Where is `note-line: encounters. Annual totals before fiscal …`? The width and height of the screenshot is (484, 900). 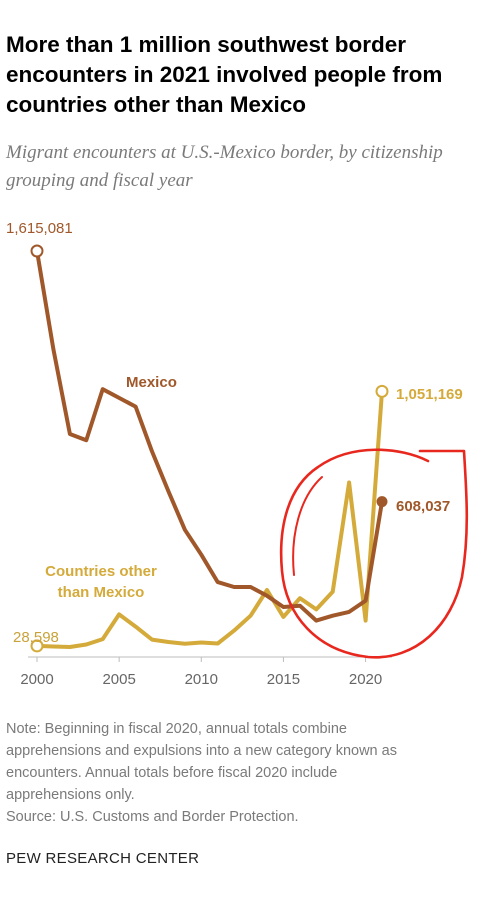
note-line: encounters. Annual totals before fiscal … is located at coordinates (172, 773).